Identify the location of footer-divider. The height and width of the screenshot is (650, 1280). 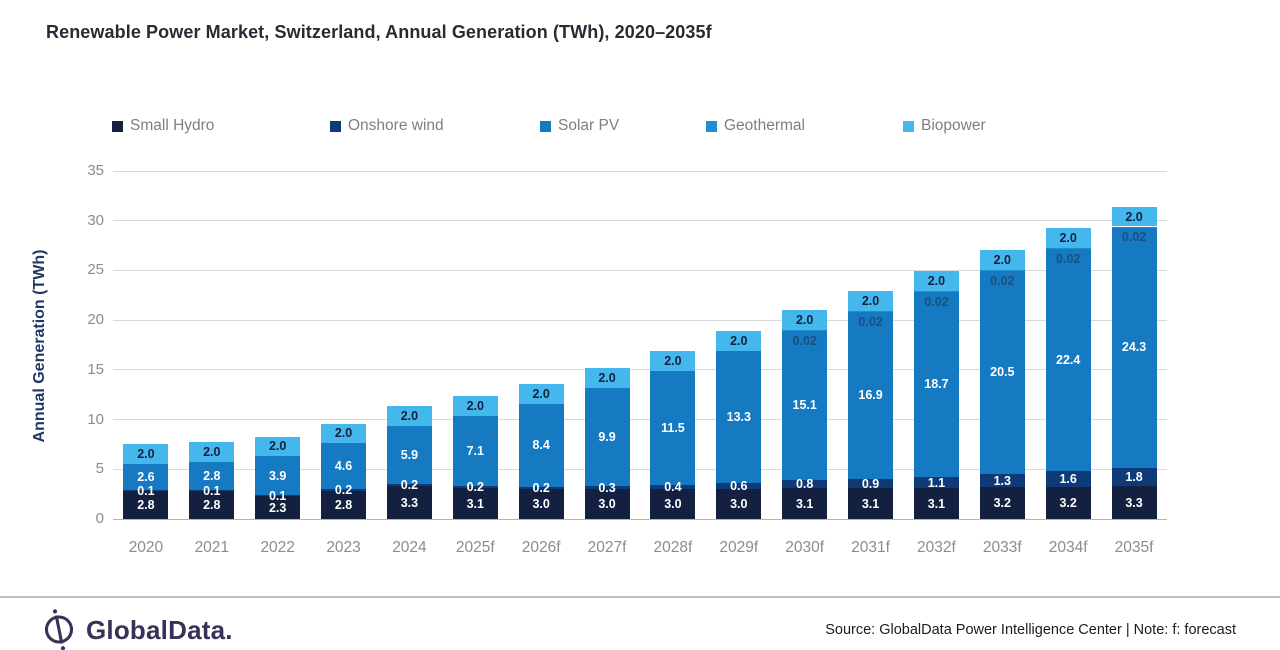
(640, 597).